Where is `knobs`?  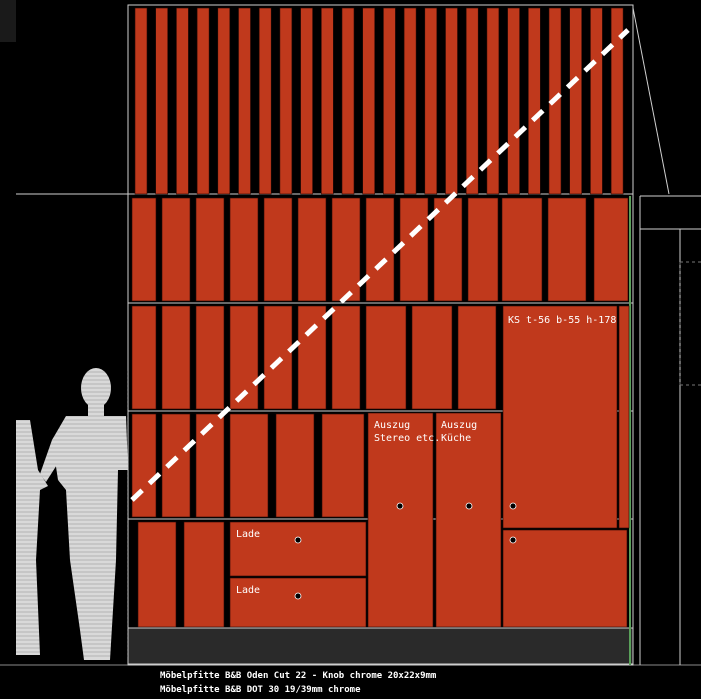
knobs is located at coordinates (405, 551).